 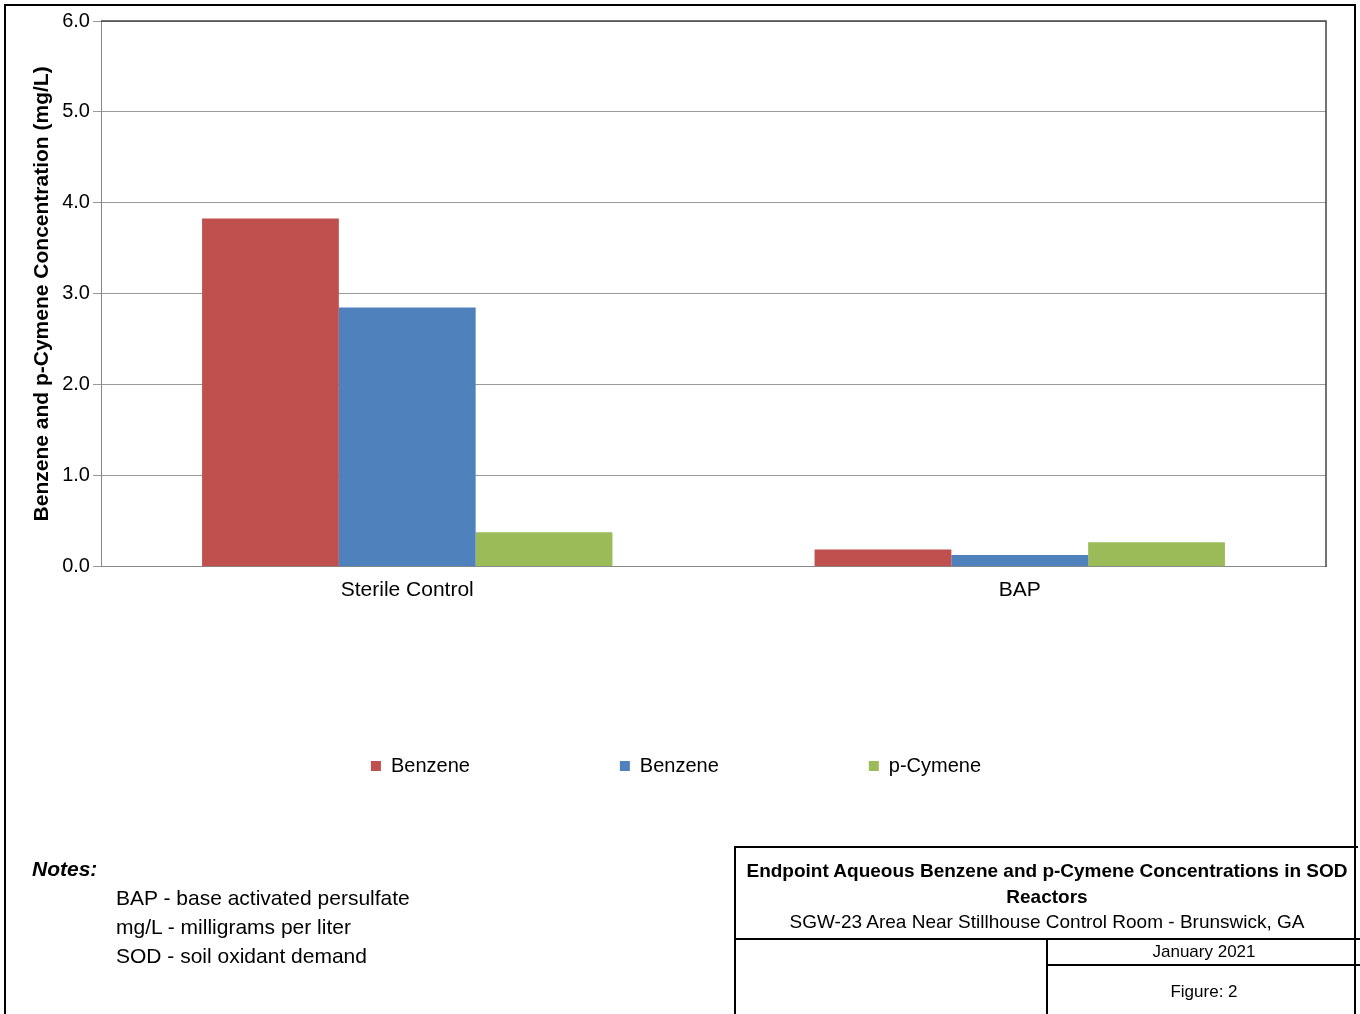 I want to click on x-tick-label: Sterile Control, so click(x=407, y=589).